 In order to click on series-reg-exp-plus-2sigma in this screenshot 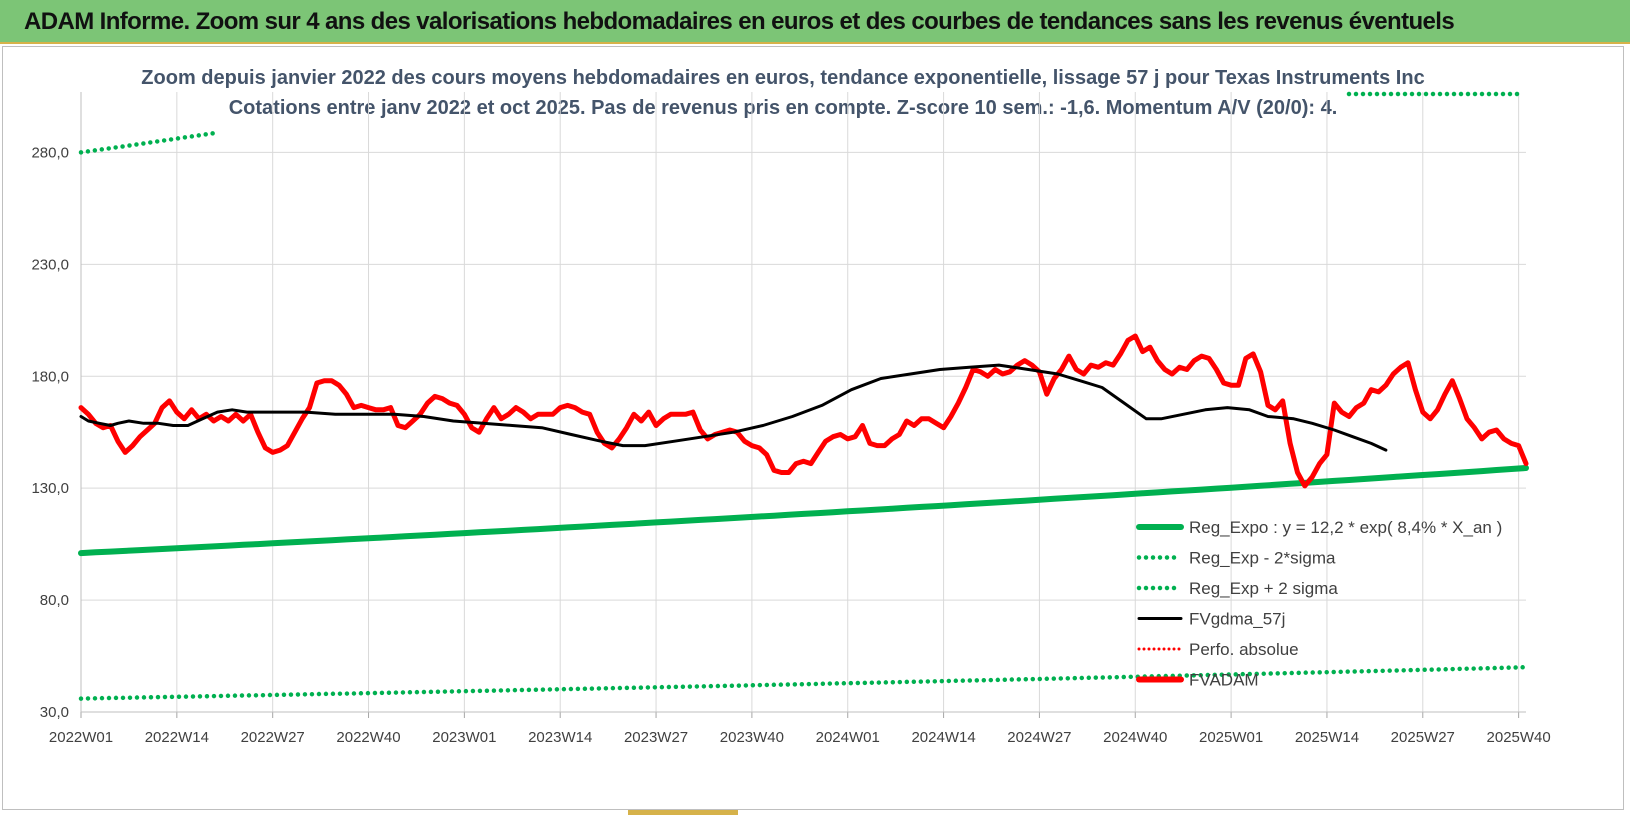, I will do `click(147, 142)`.